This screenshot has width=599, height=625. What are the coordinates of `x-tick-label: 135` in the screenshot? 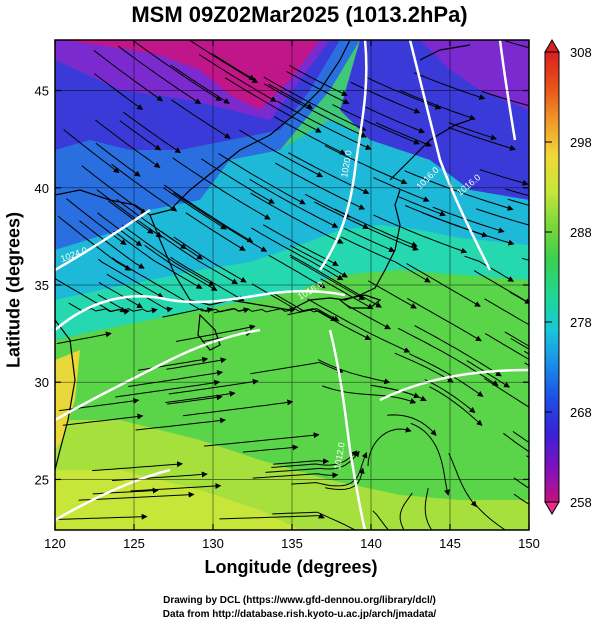 It's located at (292, 543).